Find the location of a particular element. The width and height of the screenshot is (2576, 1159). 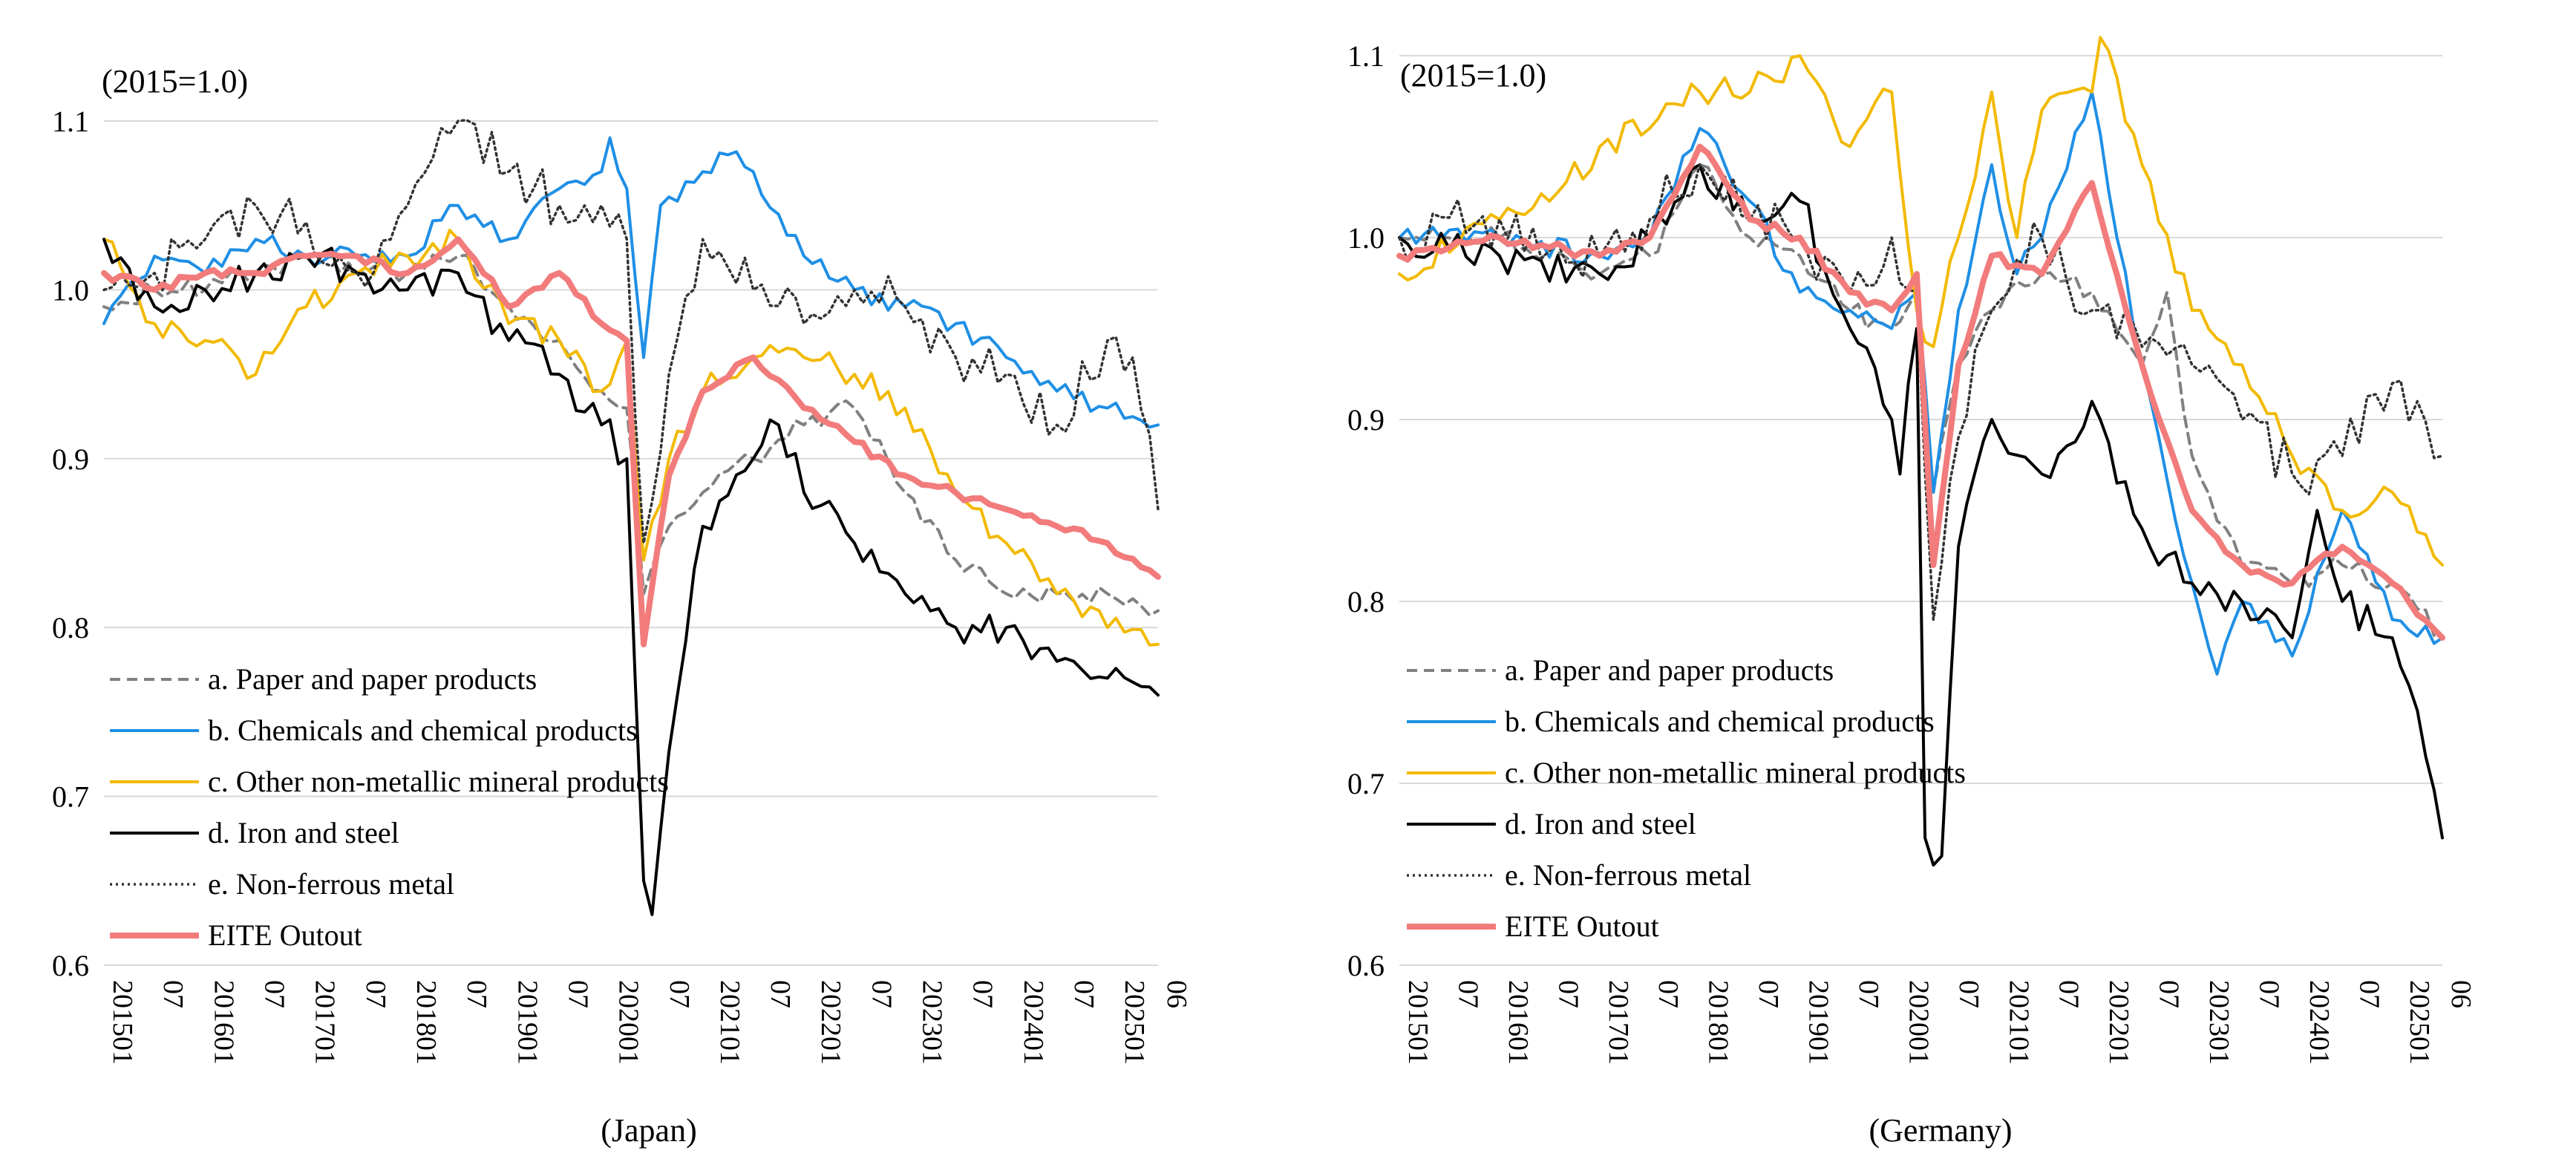

panel-caption: (Japan) is located at coordinates (649, 1130).